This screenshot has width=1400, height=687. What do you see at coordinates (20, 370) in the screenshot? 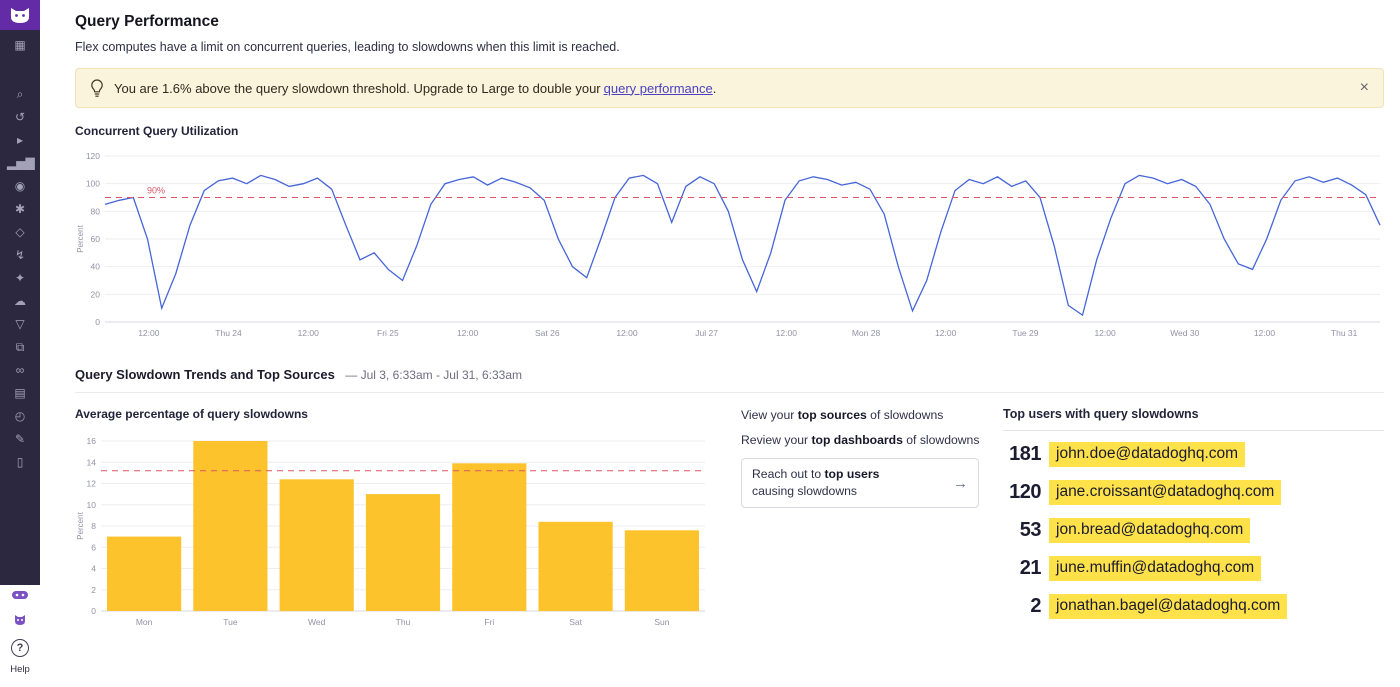
I see `synthetics-icon: ∞` at bounding box center [20, 370].